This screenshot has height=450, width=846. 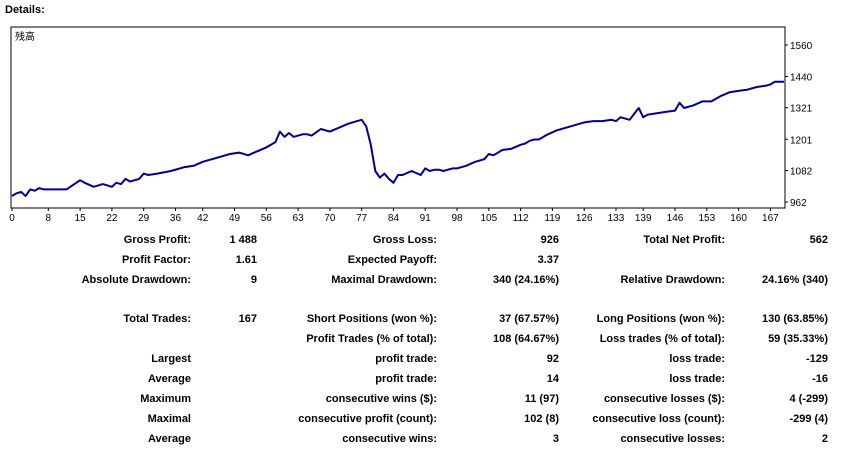 I want to click on max-consecutive-losses-value: 4 (-299), so click(x=808, y=399).